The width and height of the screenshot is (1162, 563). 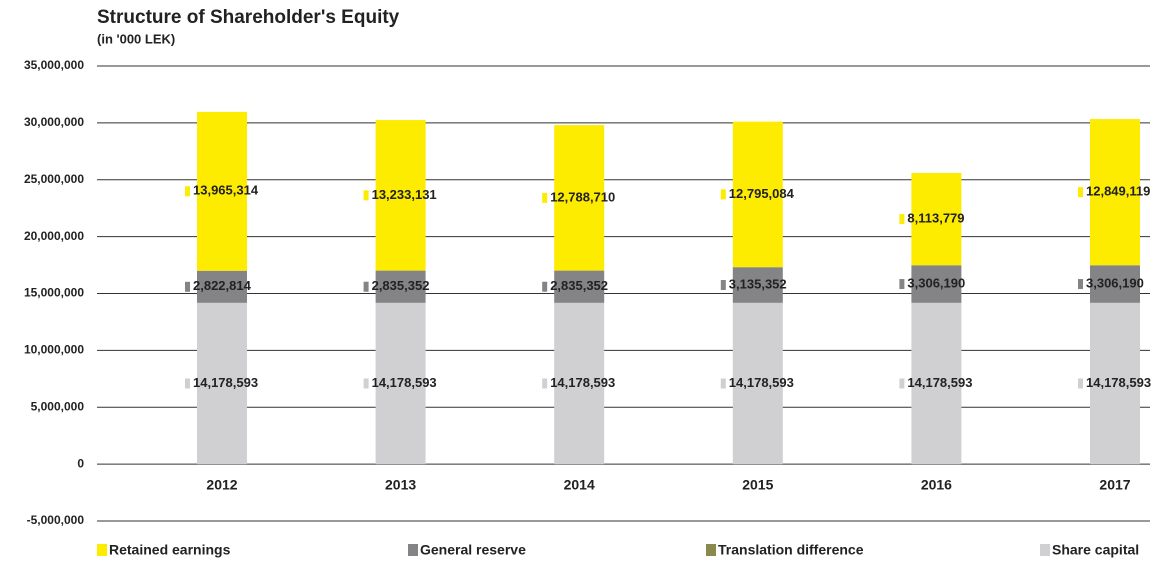 I want to click on y-tick-label: 20,000,000, so click(x=54, y=236).